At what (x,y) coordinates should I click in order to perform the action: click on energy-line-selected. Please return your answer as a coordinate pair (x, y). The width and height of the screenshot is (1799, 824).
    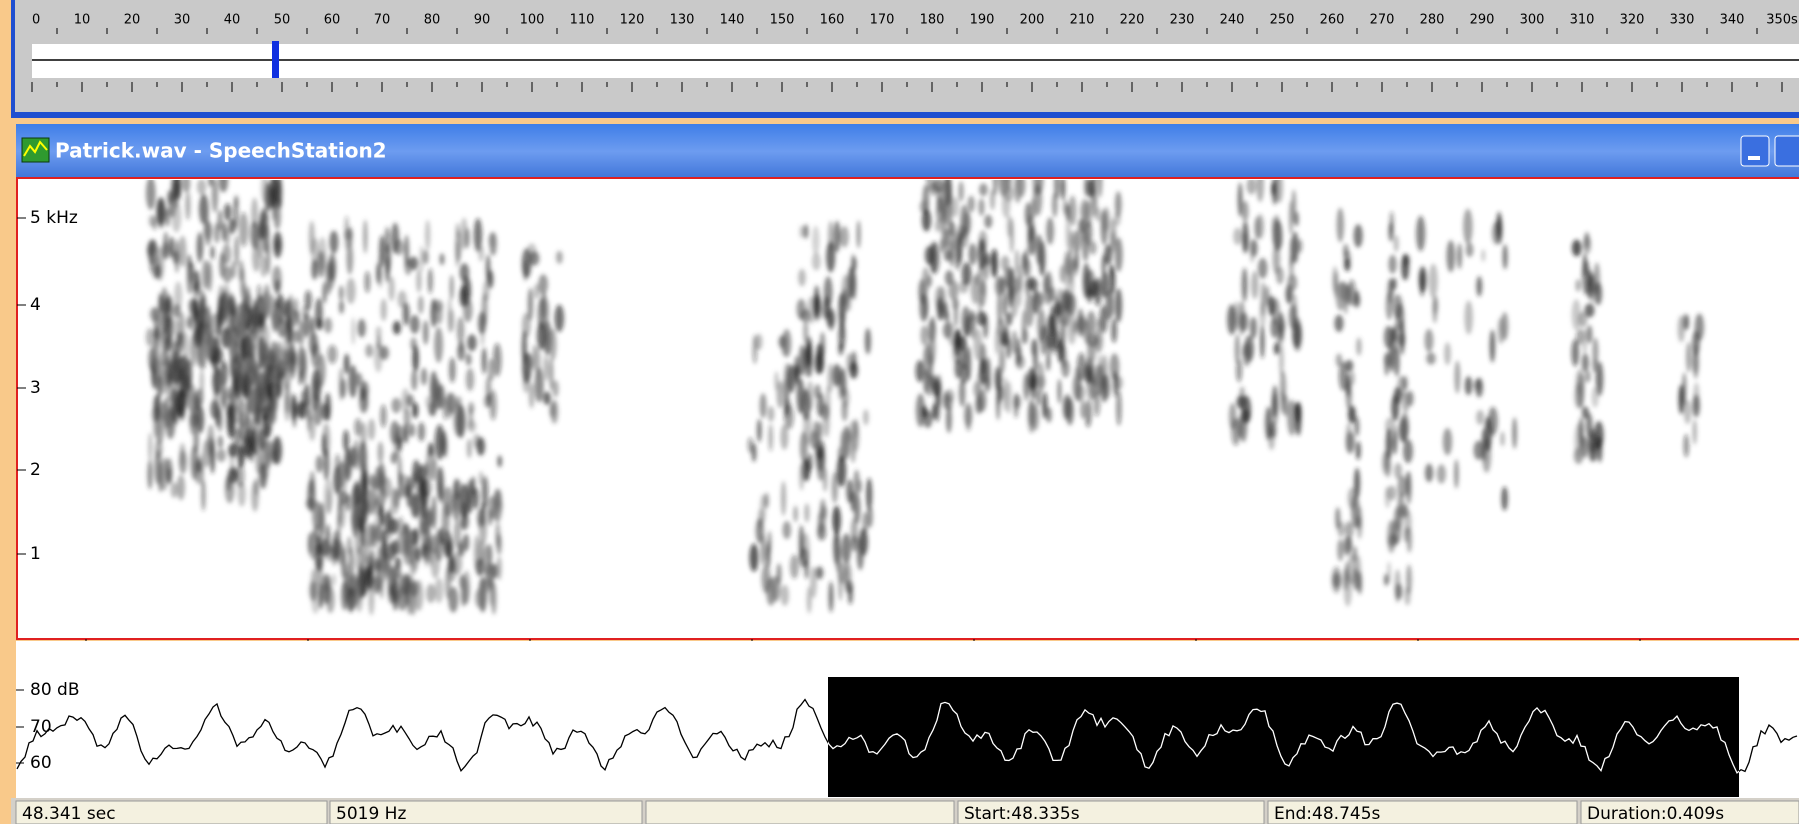
    Looking at the image, I should click on (1283, 737).